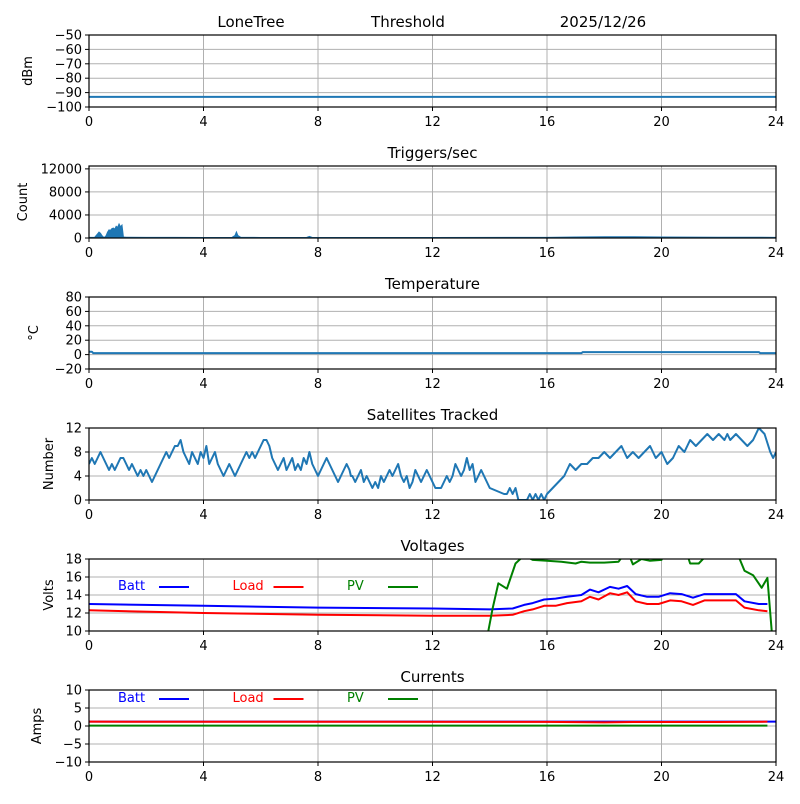 Image resolution: width=800 pixels, height=804 pixels. Describe the element at coordinates (73, 341) in the screenshot. I see `y-tick-label: 20` at that location.